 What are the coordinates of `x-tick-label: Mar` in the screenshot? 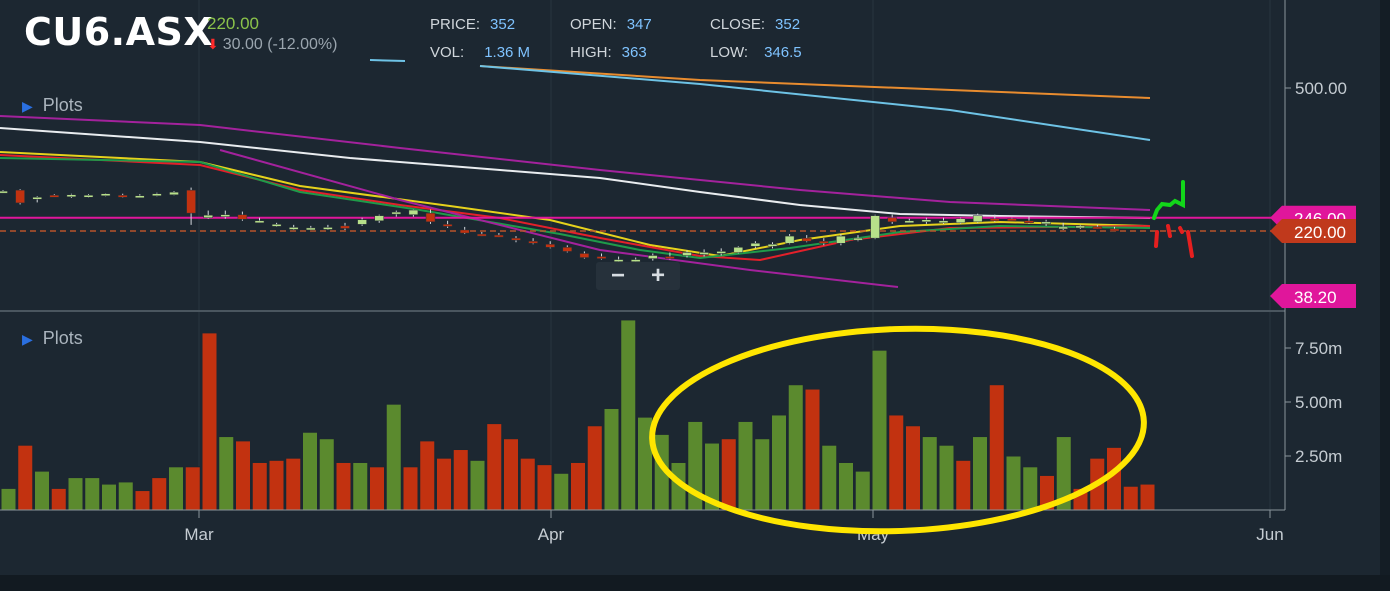 It's located at (199, 534).